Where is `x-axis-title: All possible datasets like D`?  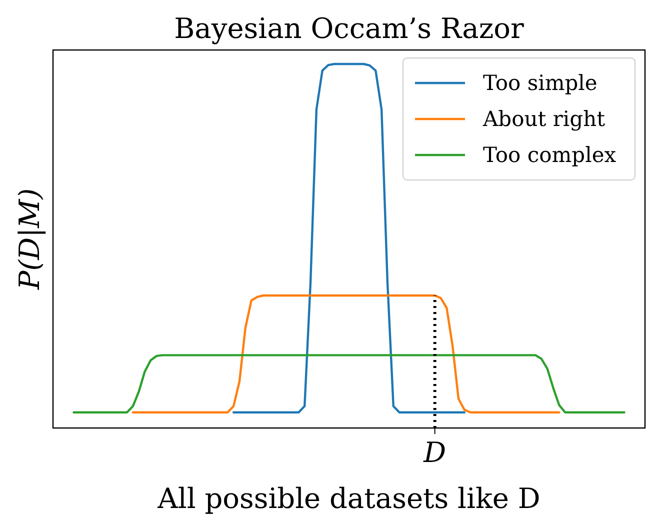 x-axis-title: All possible datasets like D is located at coordinates (348, 498).